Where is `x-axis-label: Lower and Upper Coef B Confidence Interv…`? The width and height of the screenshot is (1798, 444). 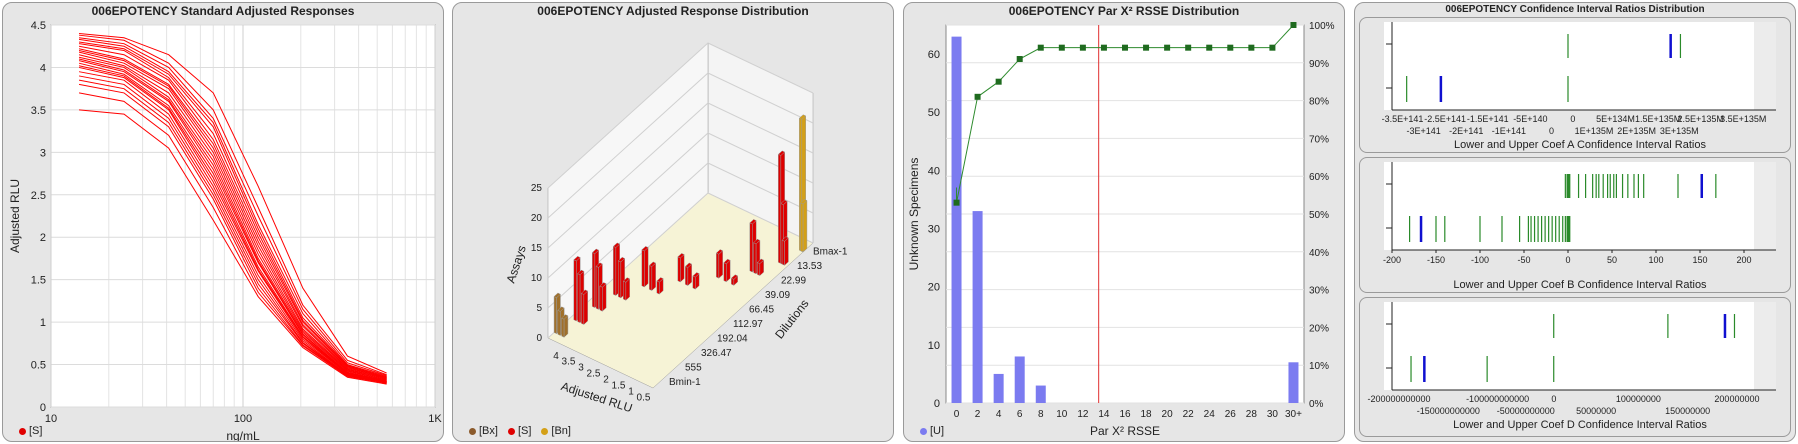
x-axis-label: Lower and Upper Coef B Confidence Interv… is located at coordinates (1580, 285).